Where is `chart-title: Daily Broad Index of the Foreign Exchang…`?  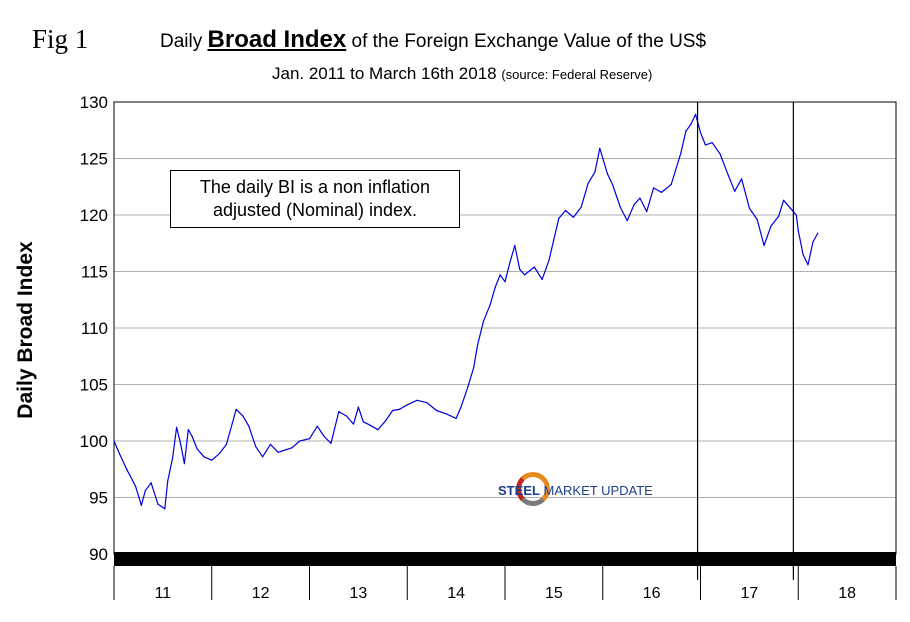 chart-title: Daily Broad Index of the Foreign Exchang… is located at coordinates (433, 40).